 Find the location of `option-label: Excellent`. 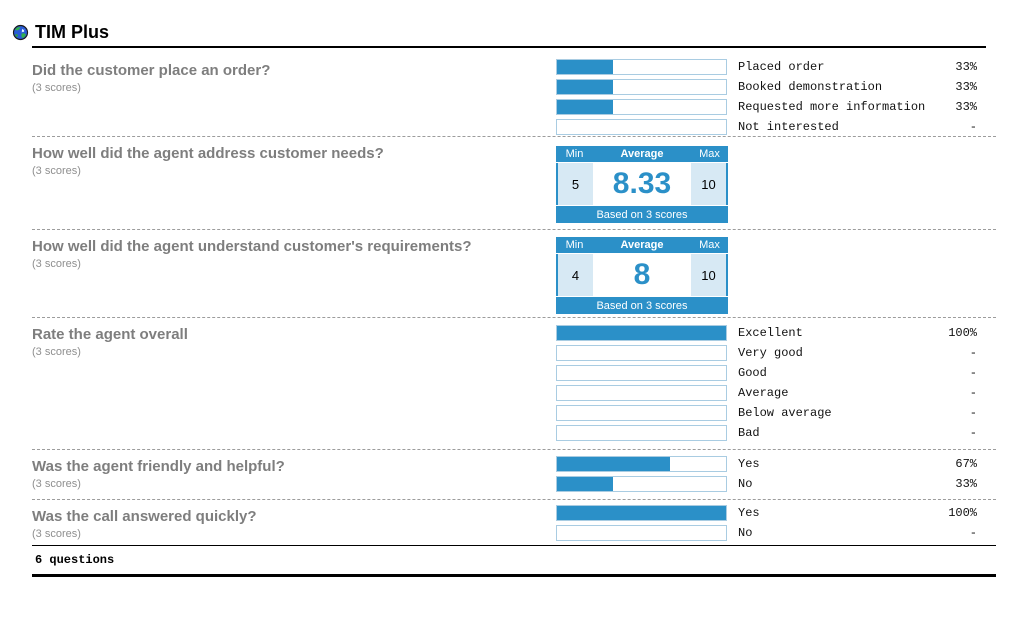

option-label: Excellent is located at coordinates (770, 333).